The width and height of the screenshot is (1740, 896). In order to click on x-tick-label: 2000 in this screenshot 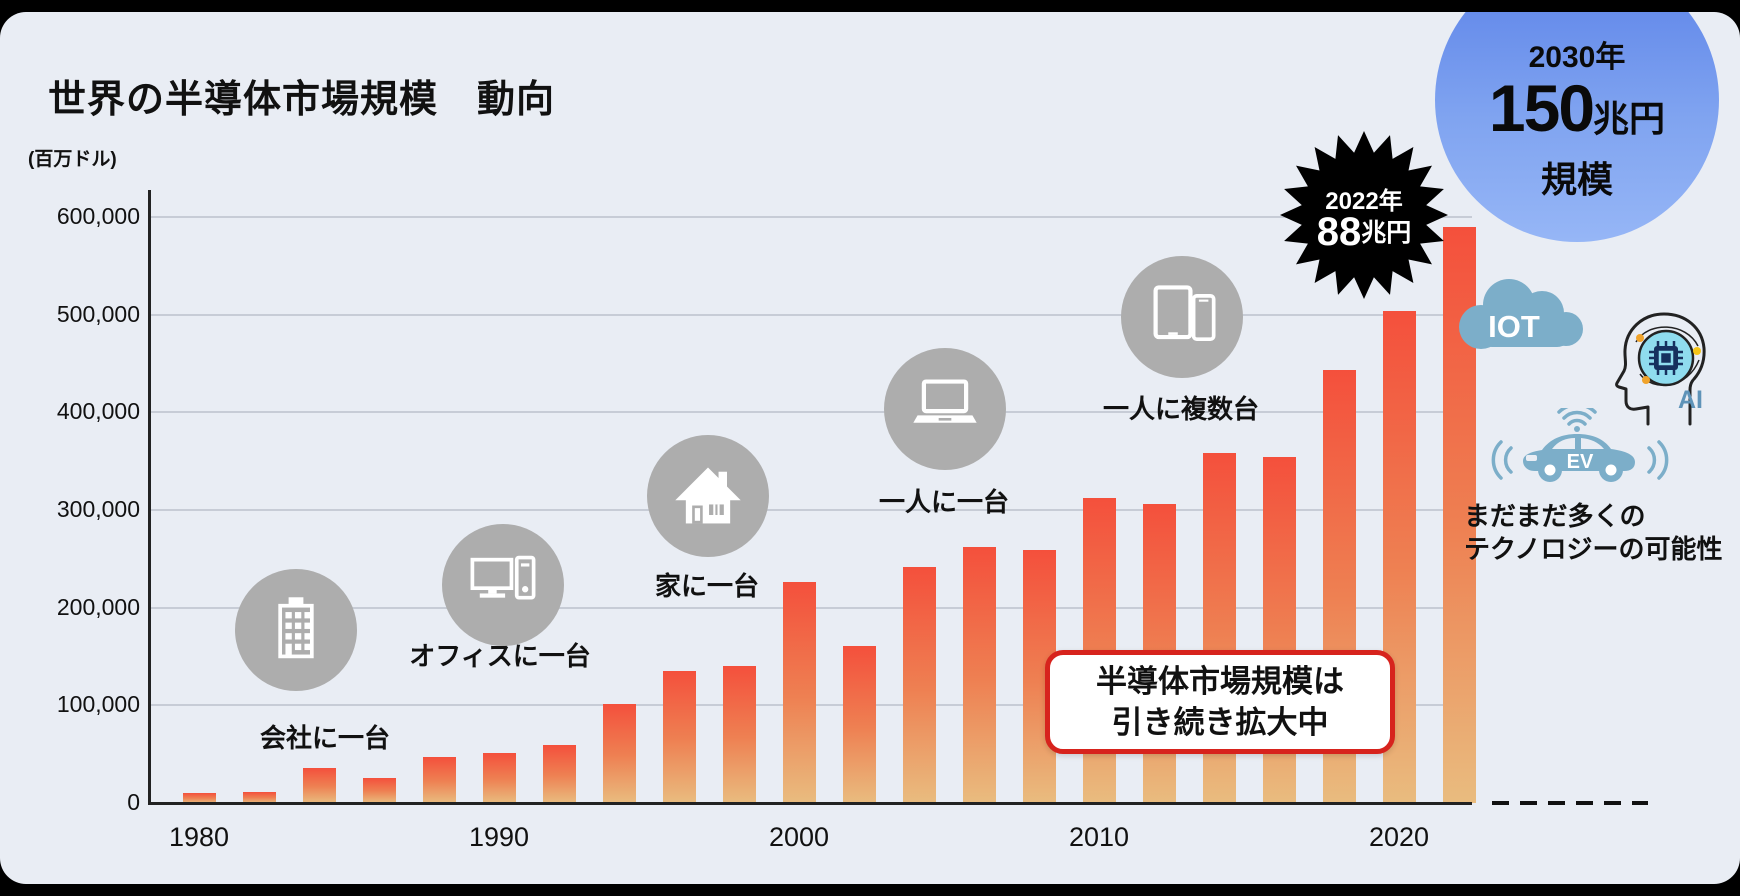, I will do `click(799, 837)`.